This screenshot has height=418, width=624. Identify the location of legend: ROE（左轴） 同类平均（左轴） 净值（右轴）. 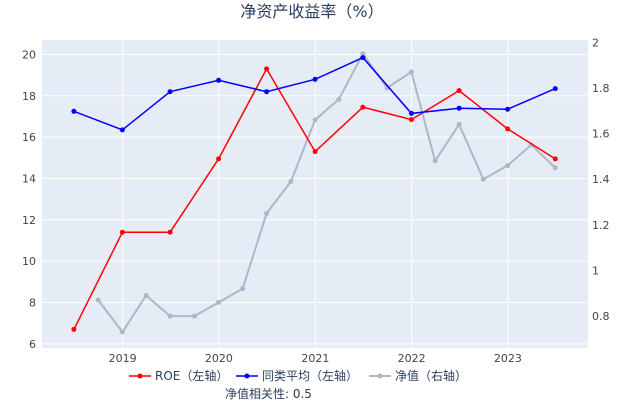
(298, 375).